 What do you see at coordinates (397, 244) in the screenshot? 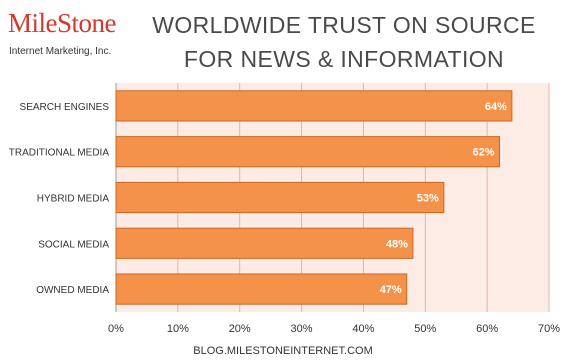
I see `data-label: 48%` at bounding box center [397, 244].